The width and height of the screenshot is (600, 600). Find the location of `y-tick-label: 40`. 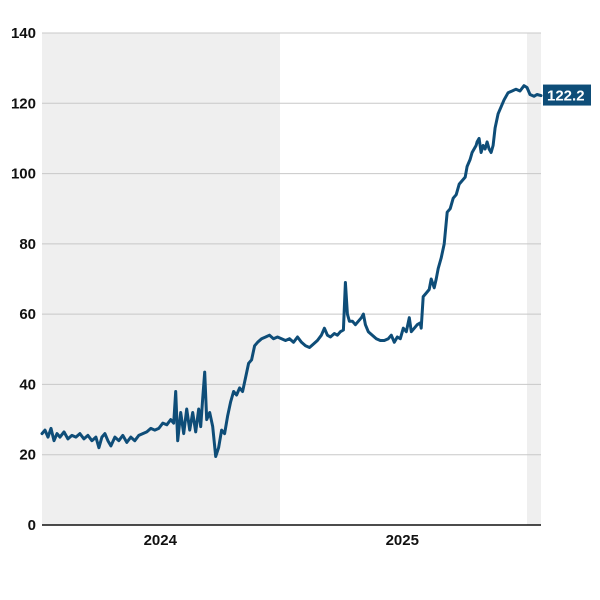

y-tick-label: 40 is located at coordinates (27, 384).